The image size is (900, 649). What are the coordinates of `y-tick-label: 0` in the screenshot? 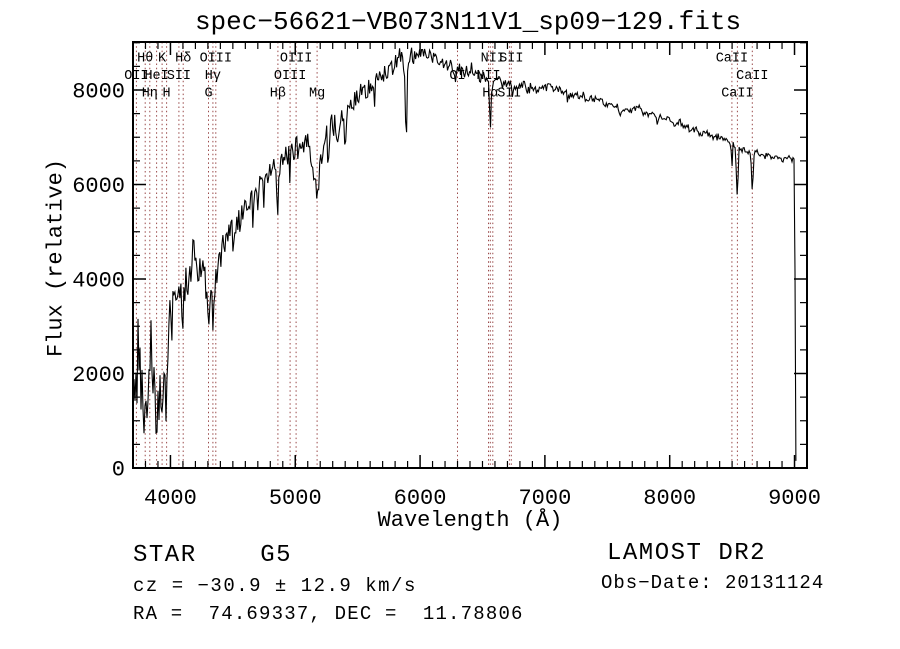 It's located at (118, 470).